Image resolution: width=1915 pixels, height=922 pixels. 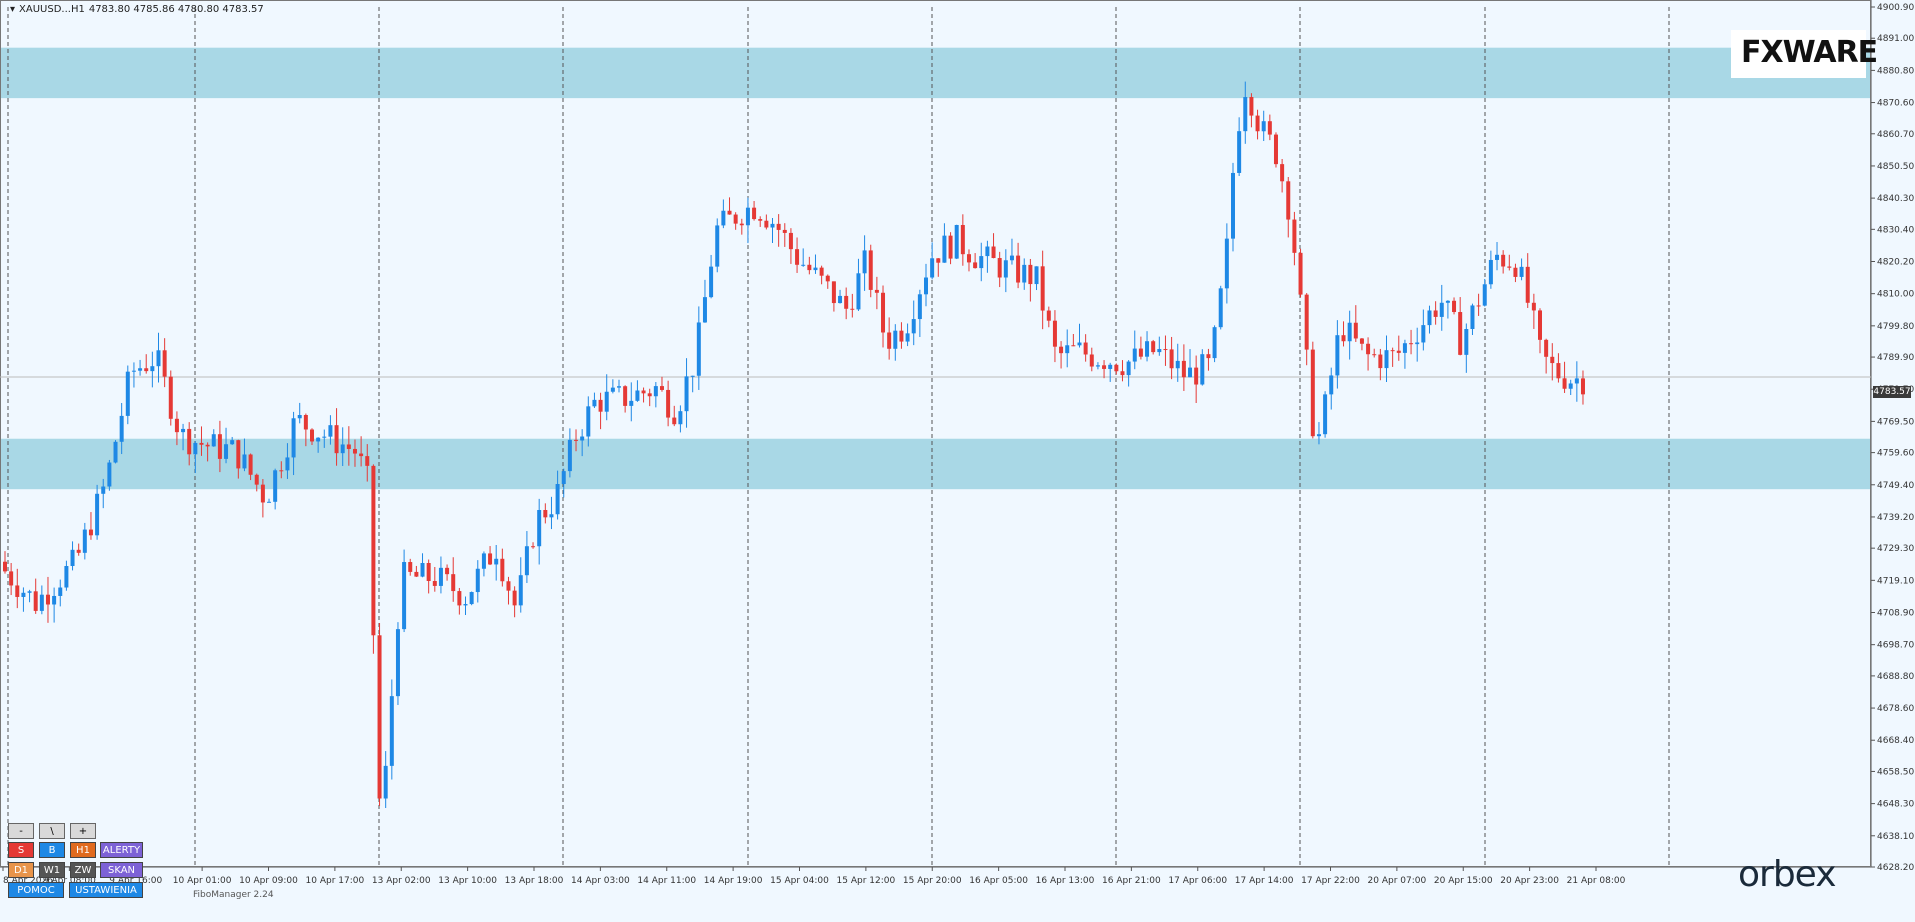 I want to click on help-button: POMOC, so click(x=36, y=890).